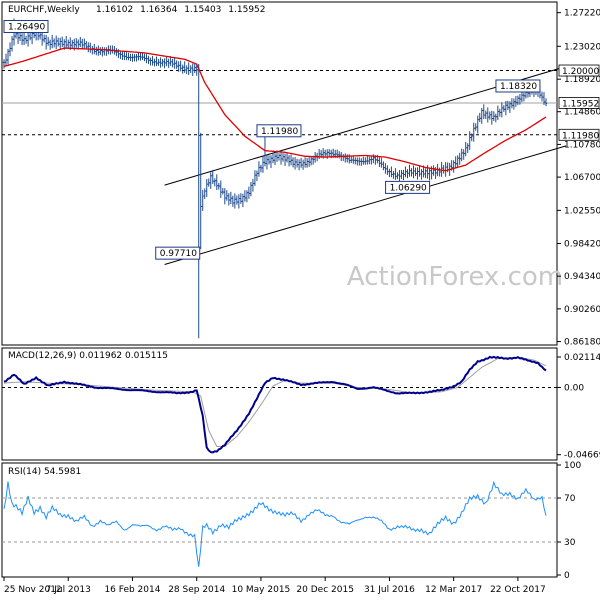  I want to click on ohlc-low: 1.15403, so click(202, 10).